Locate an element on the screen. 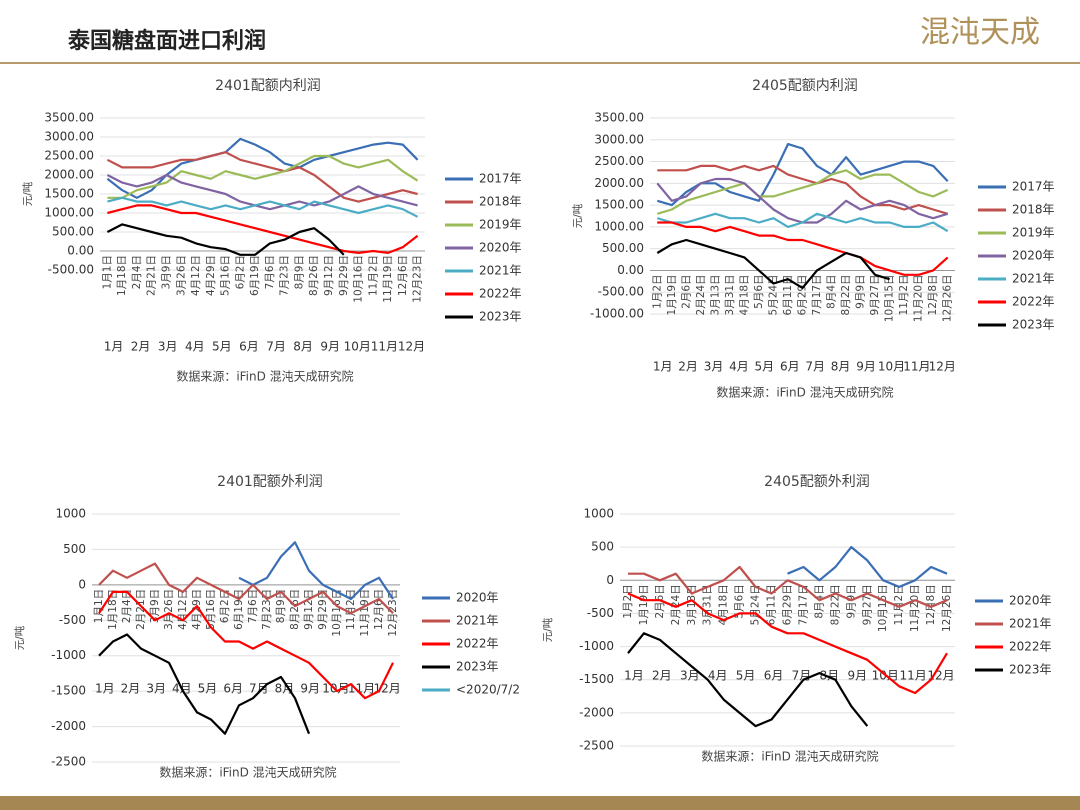 The width and height of the screenshot is (1080, 810). chart-title: 2405配额内利润 is located at coordinates (805, 86).